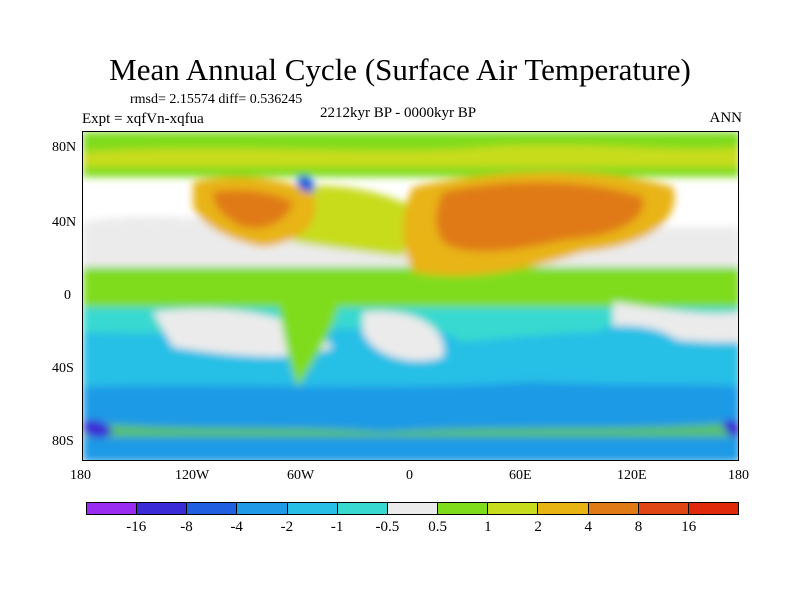  I want to click on rmsd-diff-stats: rmsd= 2.15574 diff= 0.536245, so click(216, 99).